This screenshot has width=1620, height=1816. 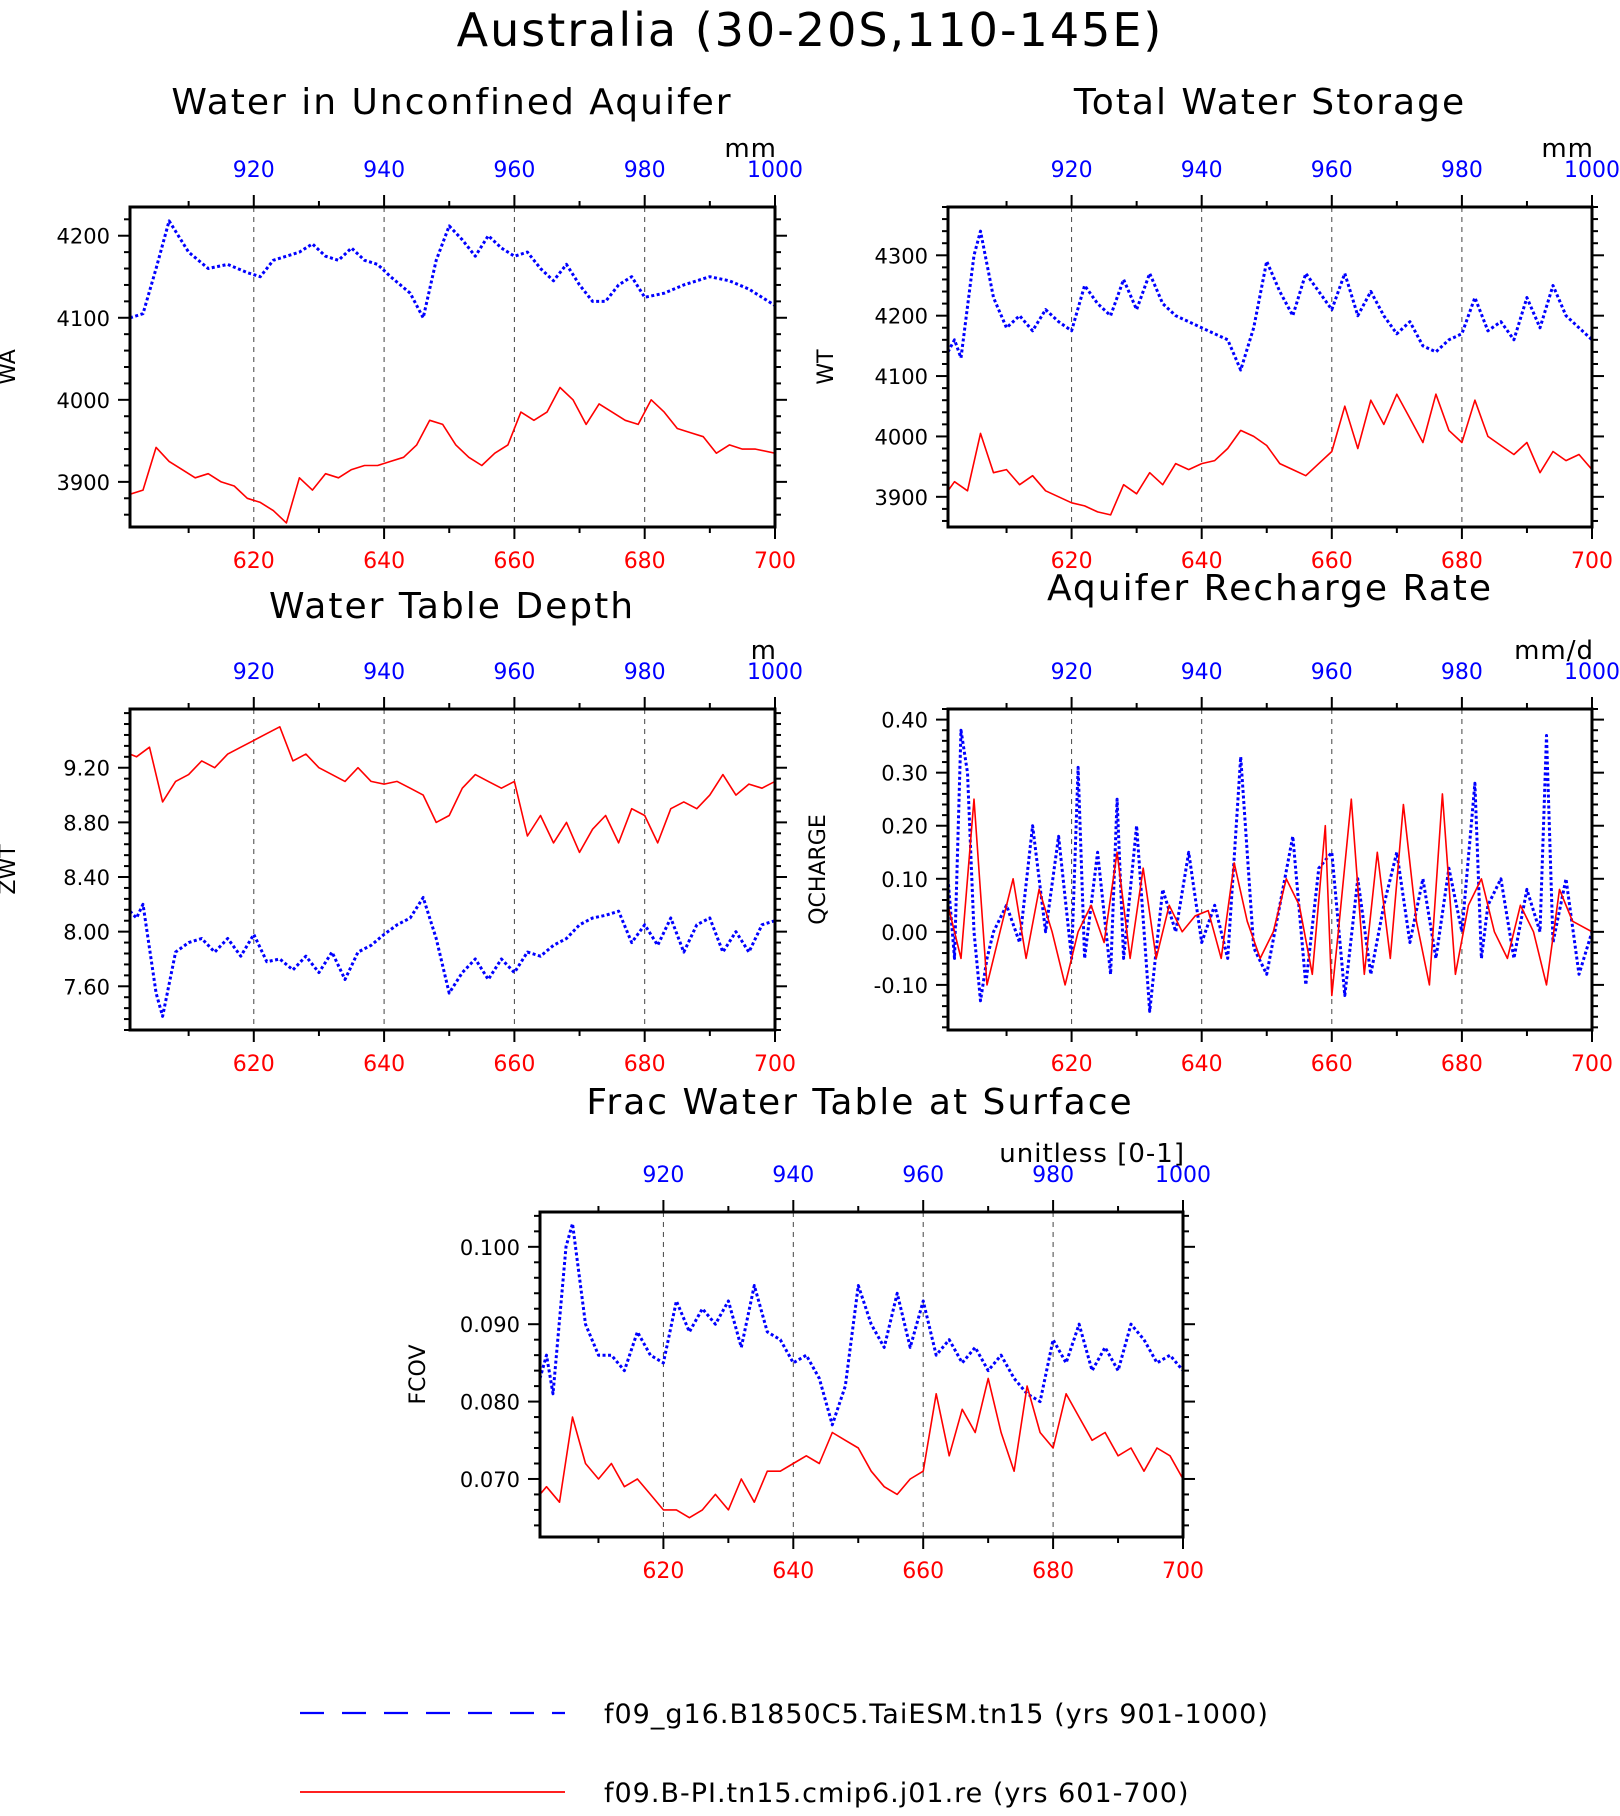 What do you see at coordinates (896, 1793) in the screenshot?
I see `legend-label-red: f09.B-PI.tn15.cmip6.j01.re (yrs 601-700)` at bounding box center [896, 1793].